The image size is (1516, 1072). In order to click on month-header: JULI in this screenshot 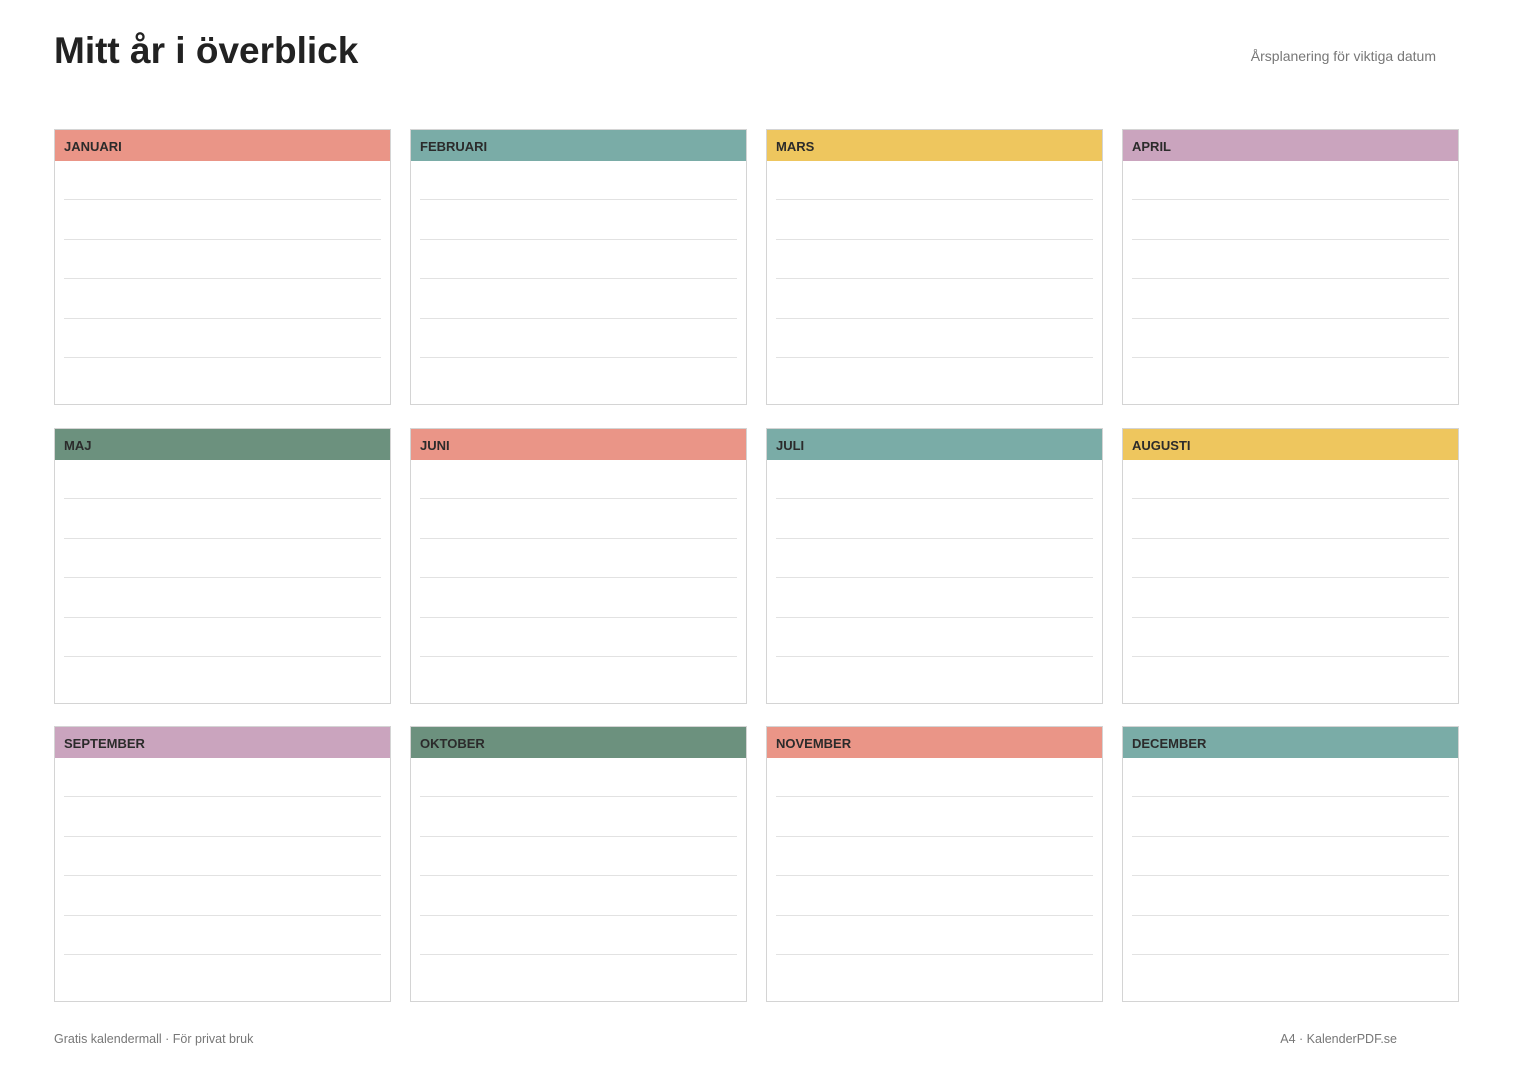, I will do `click(934, 444)`.